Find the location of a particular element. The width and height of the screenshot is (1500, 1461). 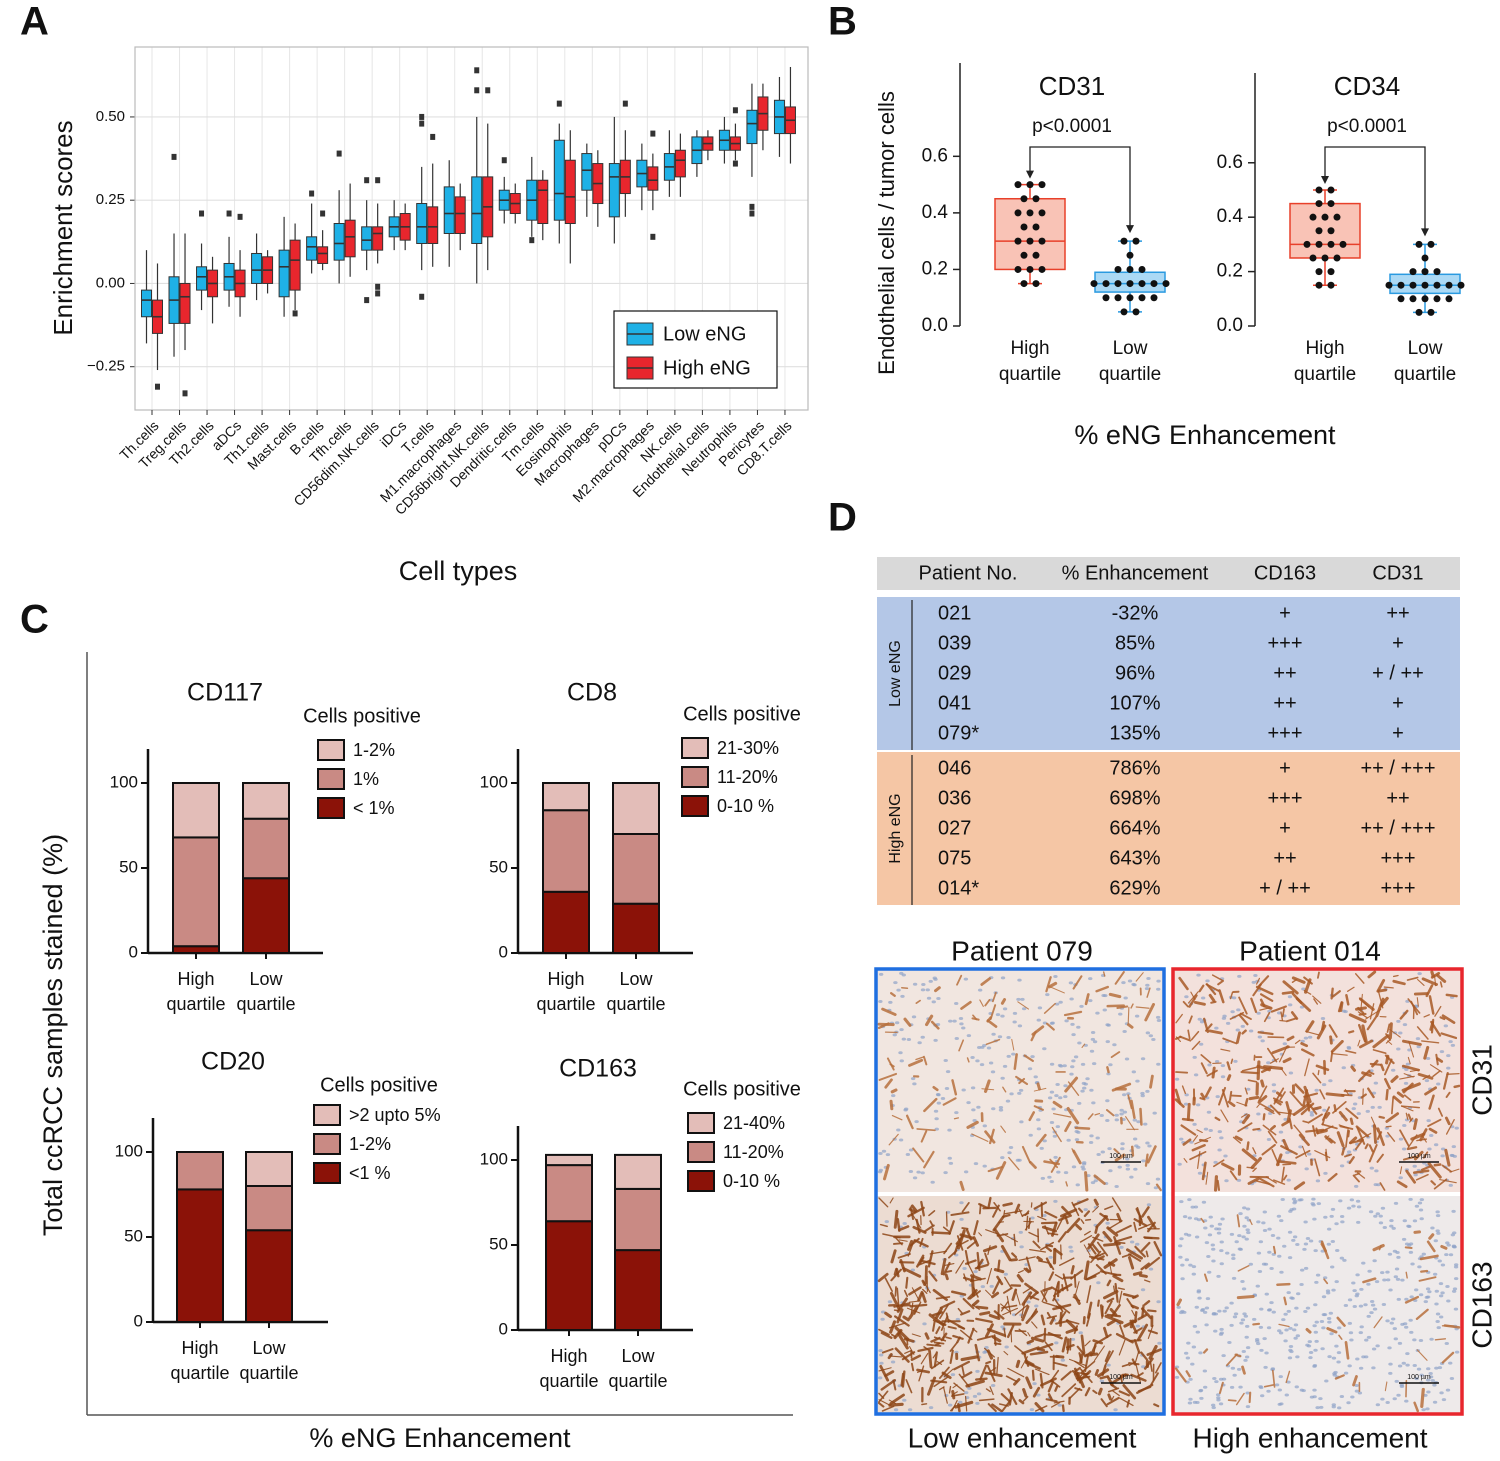

table-cell: 046 is located at coordinates (954, 768).